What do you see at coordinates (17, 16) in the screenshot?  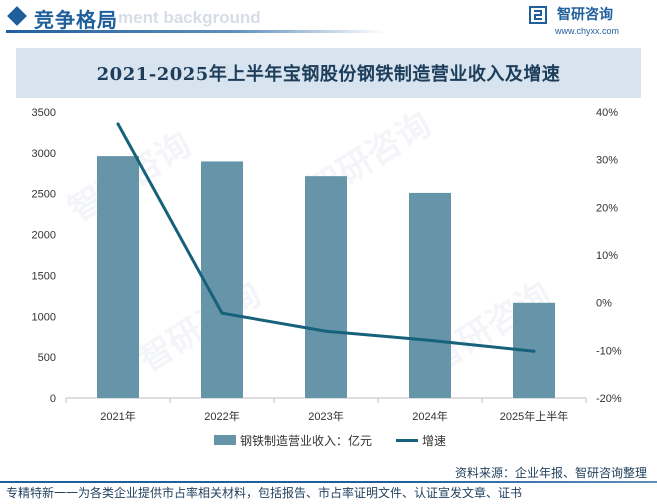 I see `diamond-icon` at bounding box center [17, 16].